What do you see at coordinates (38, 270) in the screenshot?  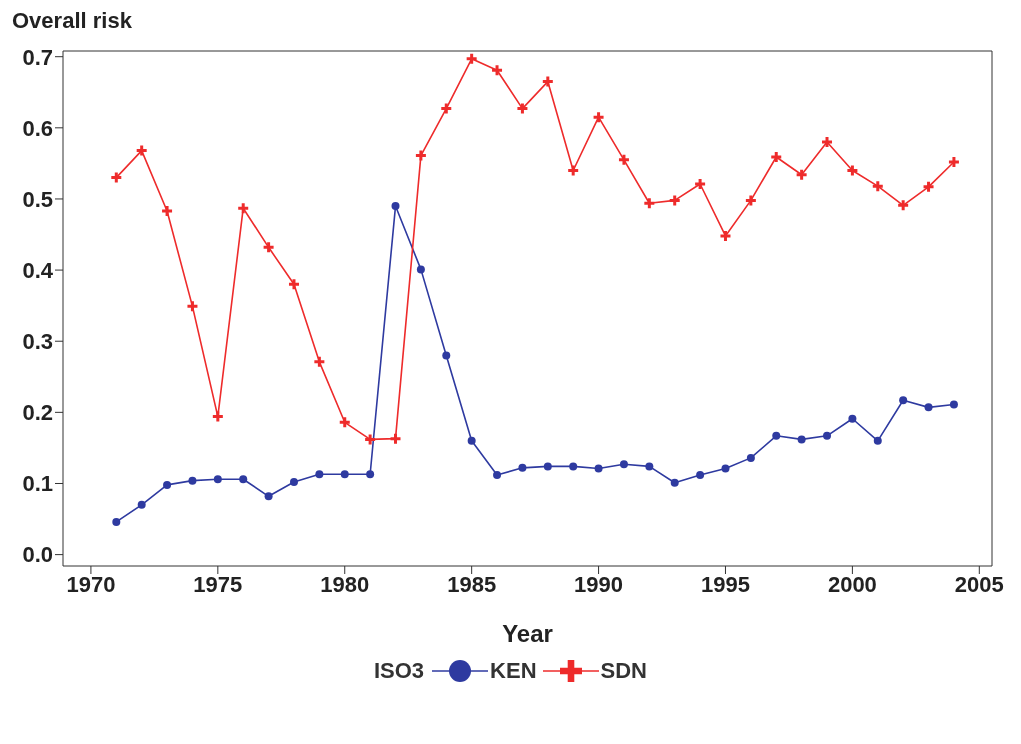 I see `y-tick-label: 0.4` at bounding box center [38, 270].